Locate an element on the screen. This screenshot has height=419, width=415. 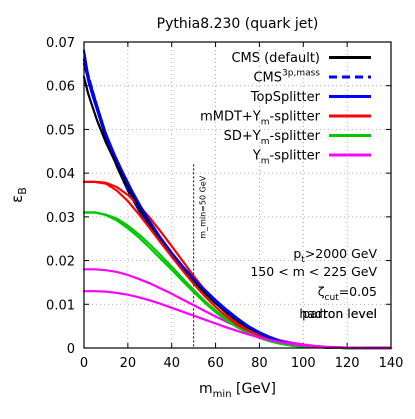
x-tick-label: 140 is located at coordinates (391, 363).